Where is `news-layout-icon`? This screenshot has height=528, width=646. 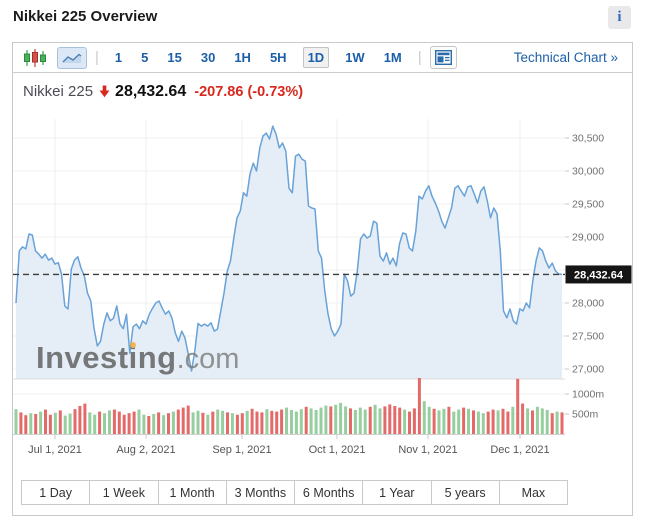 news-layout-icon is located at coordinates (443, 57).